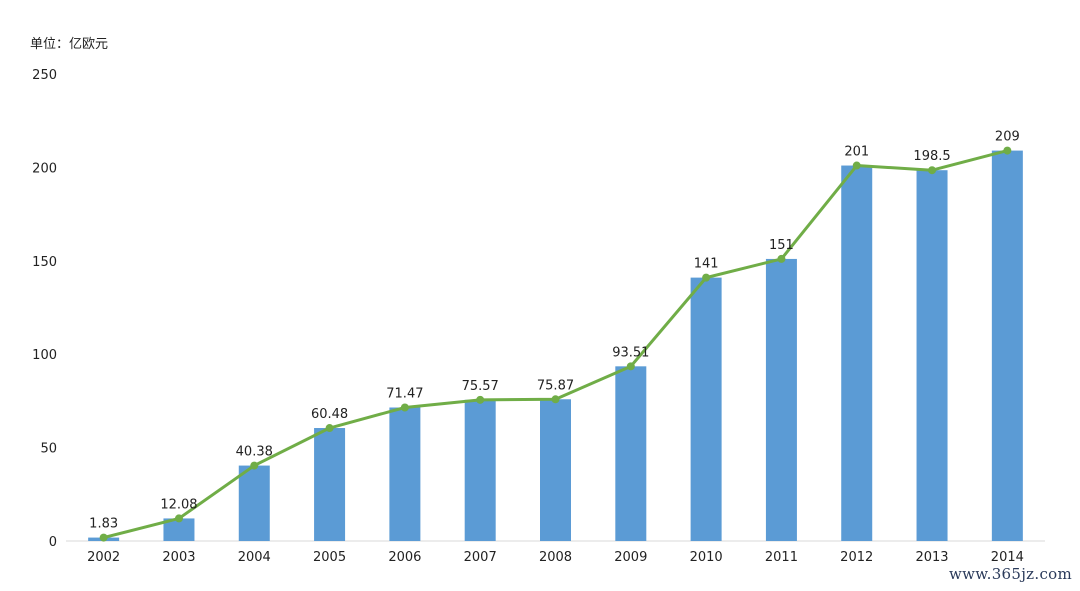 The image size is (1080, 591). What do you see at coordinates (103, 524) in the screenshot?
I see `data-label: 1.83` at bounding box center [103, 524].